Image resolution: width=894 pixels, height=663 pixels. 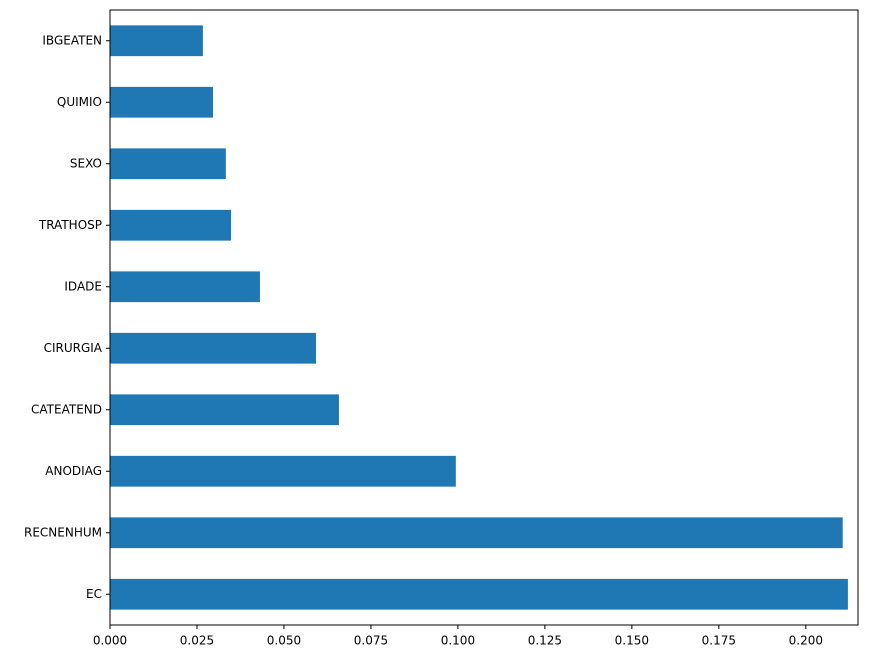 What do you see at coordinates (545, 641) in the screenshot?
I see `x-tick-label: 0.125` at bounding box center [545, 641].